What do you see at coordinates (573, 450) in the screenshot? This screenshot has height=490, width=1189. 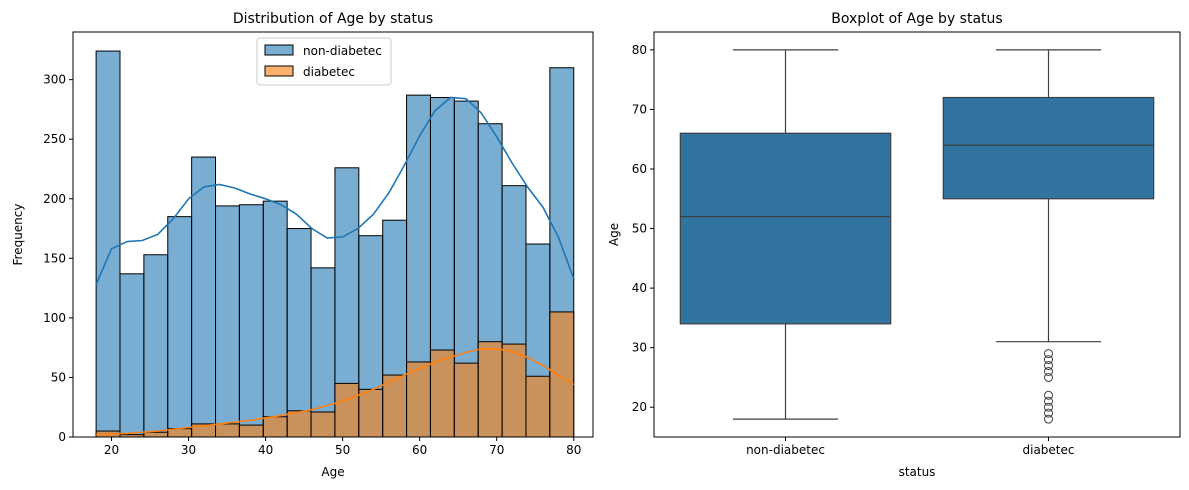 I see `left-x-tick-label: 80` at bounding box center [573, 450].